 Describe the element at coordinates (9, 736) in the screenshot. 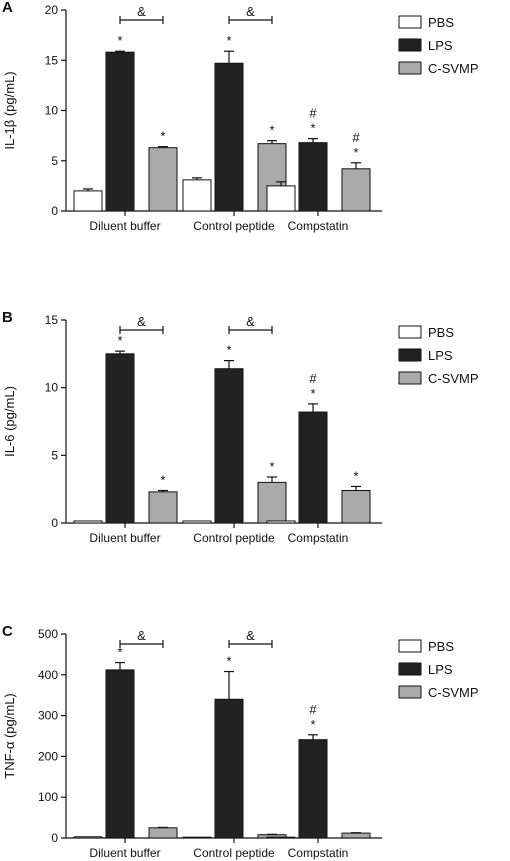

I see `y-axis-label: TNF-α (pg/mL)` at that location.